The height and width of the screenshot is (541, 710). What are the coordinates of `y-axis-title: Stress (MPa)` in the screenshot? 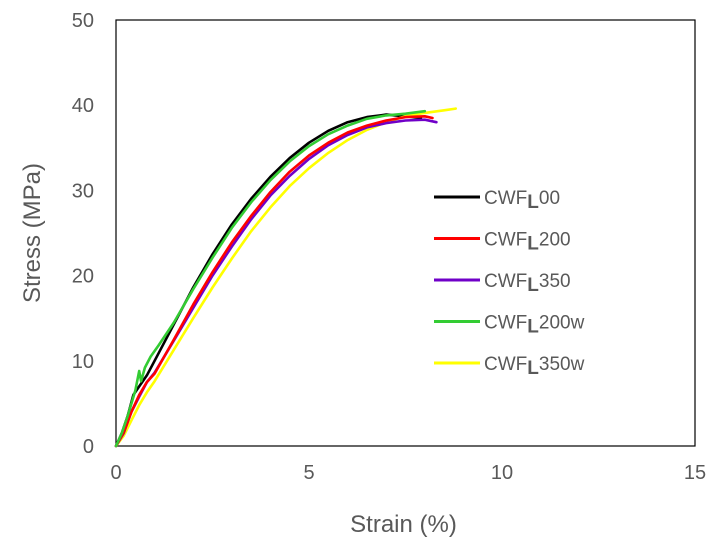 It's located at (32, 233).